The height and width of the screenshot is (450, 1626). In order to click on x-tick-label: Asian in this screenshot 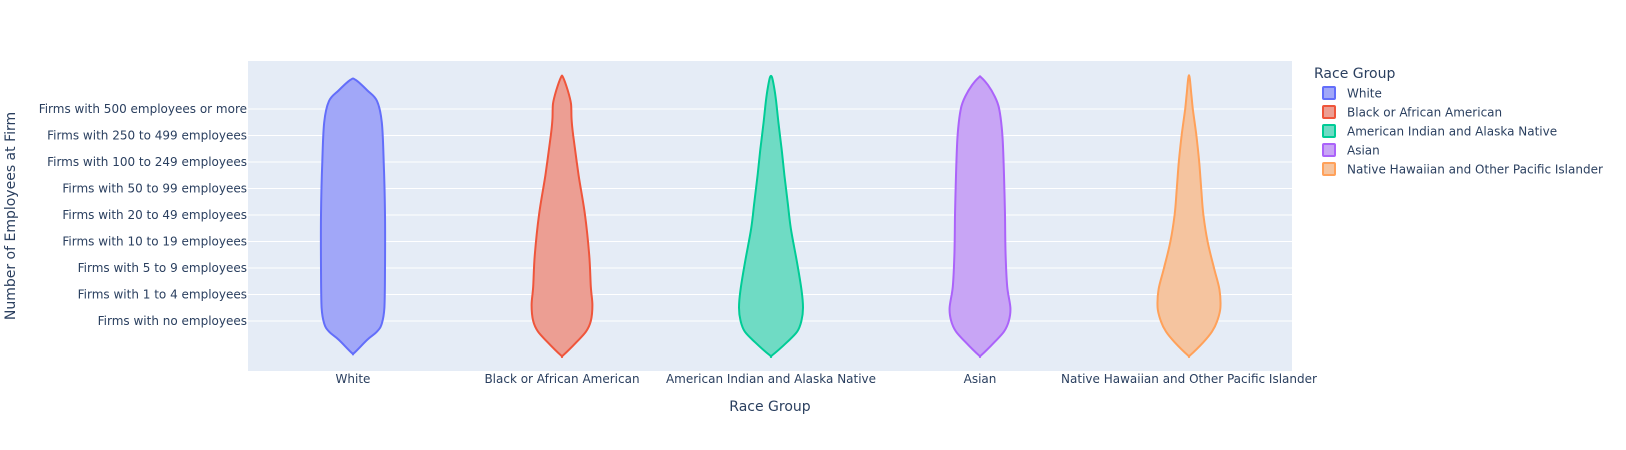, I will do `click(980, 379)`.